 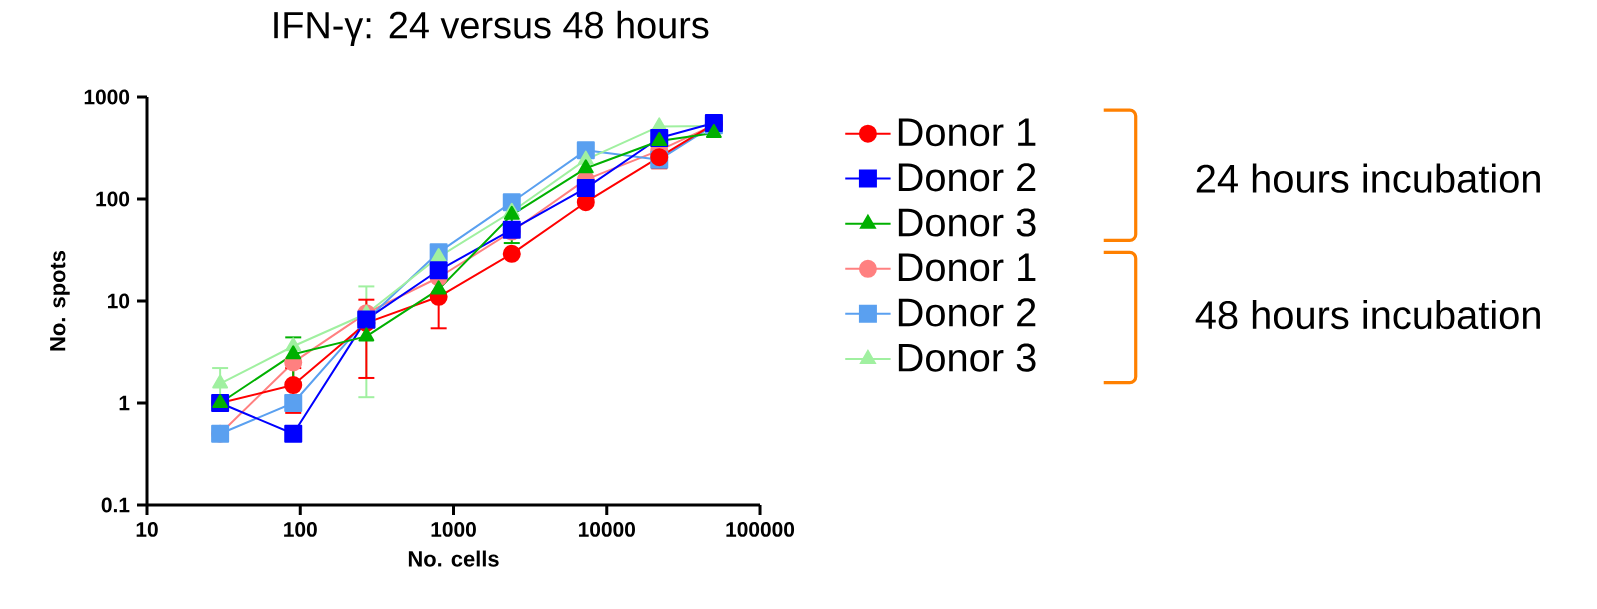 I want to click on x-axis-title: No. cells, so click(x=453, y=558).